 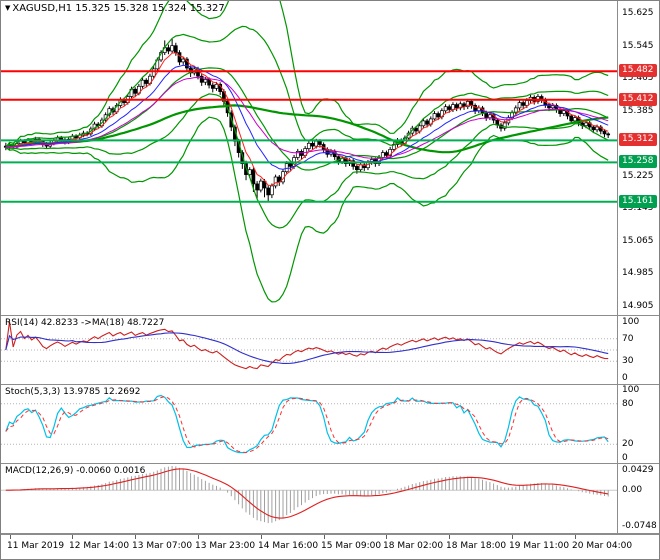 I want to click on price-tick-label: 14.985, so click(x=638, y=273).